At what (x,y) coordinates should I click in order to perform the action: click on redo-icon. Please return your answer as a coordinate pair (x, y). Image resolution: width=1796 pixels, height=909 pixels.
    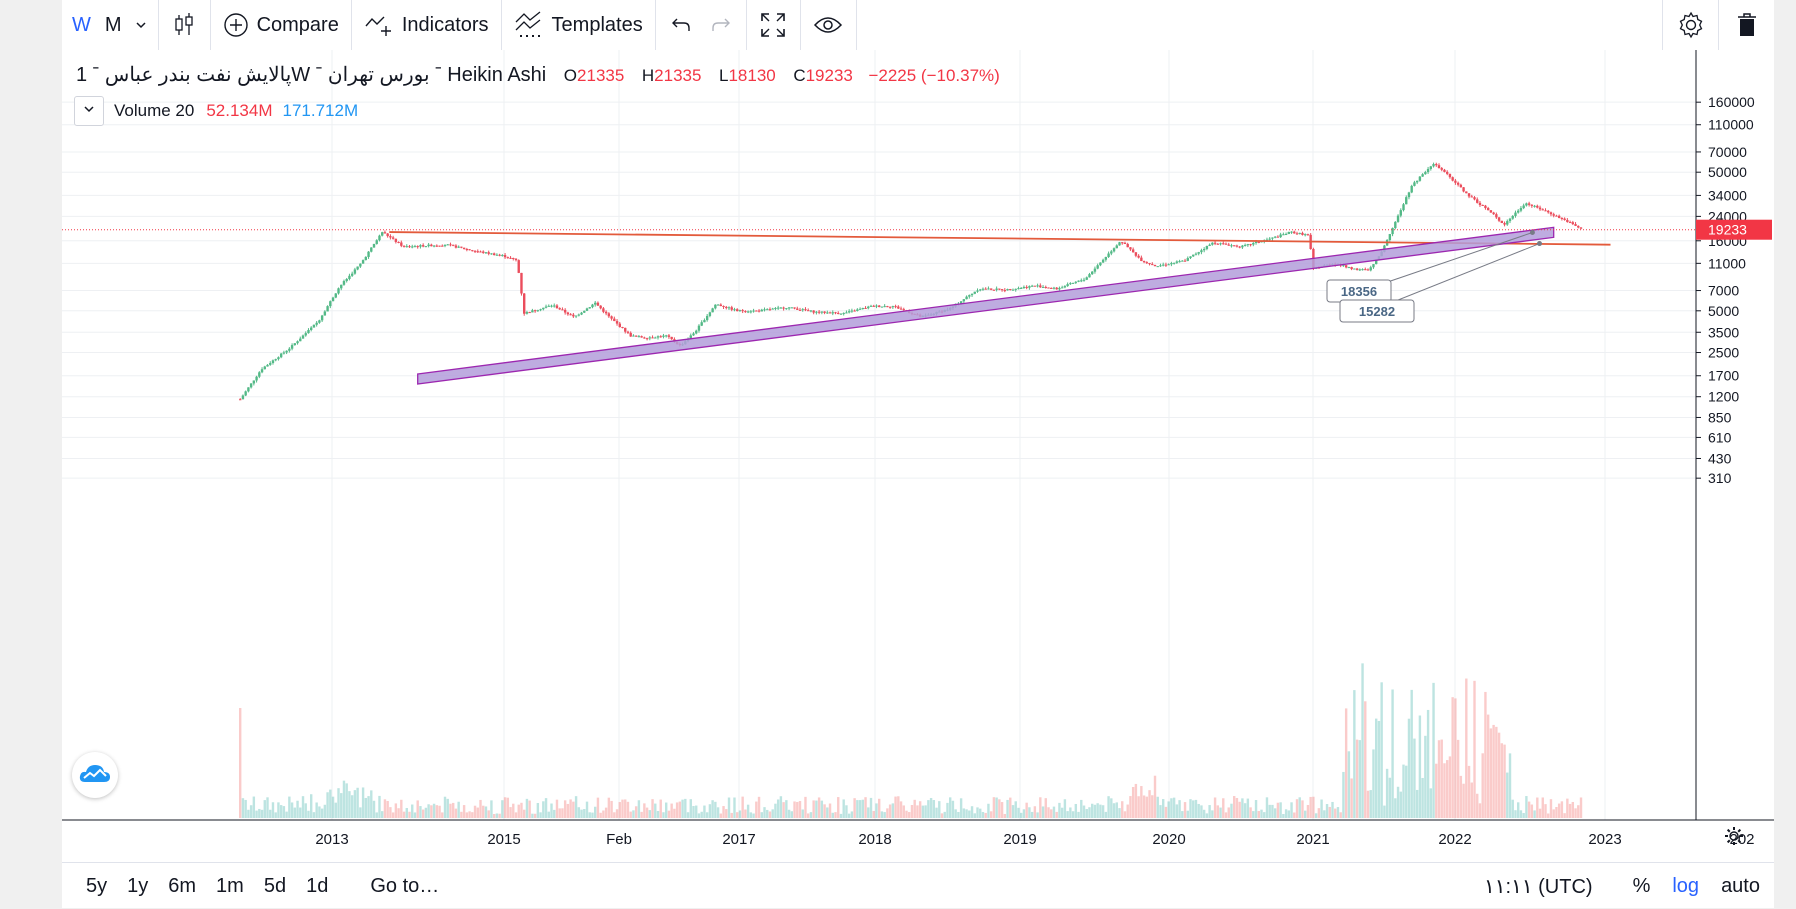
    Looking at the image, I should click on (721, 25).